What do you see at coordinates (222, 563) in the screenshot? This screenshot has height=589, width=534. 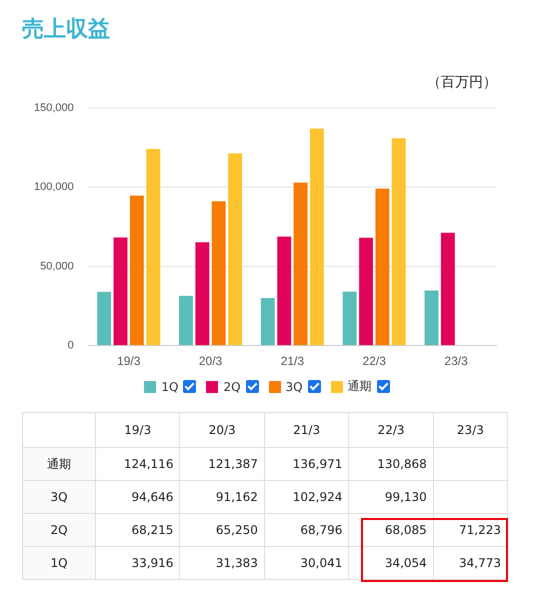 I see `data-label: 31,383` at bounding box center [222, 563].